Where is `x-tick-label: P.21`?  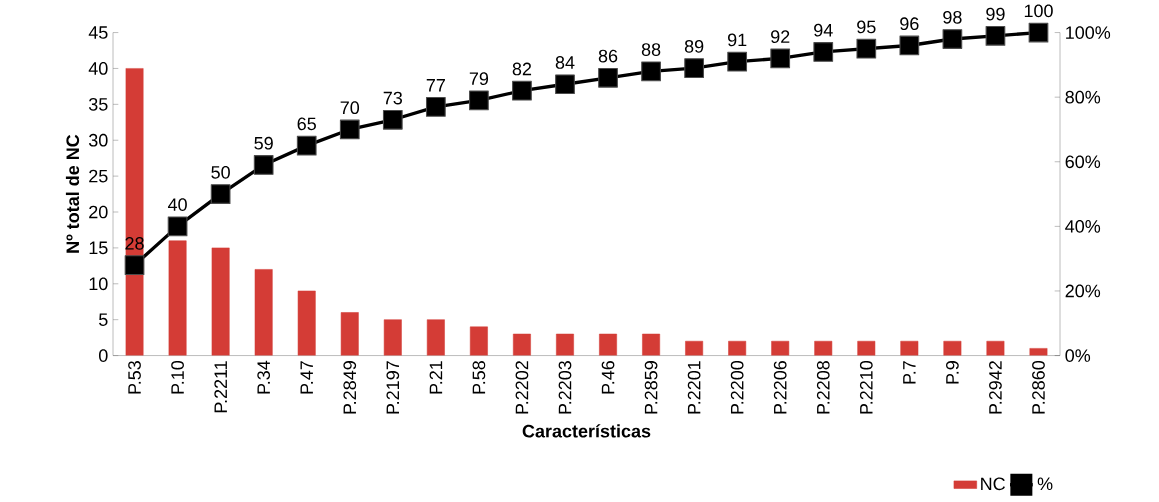
x-tick-label: P.21 is located at coordinates (436, 377).